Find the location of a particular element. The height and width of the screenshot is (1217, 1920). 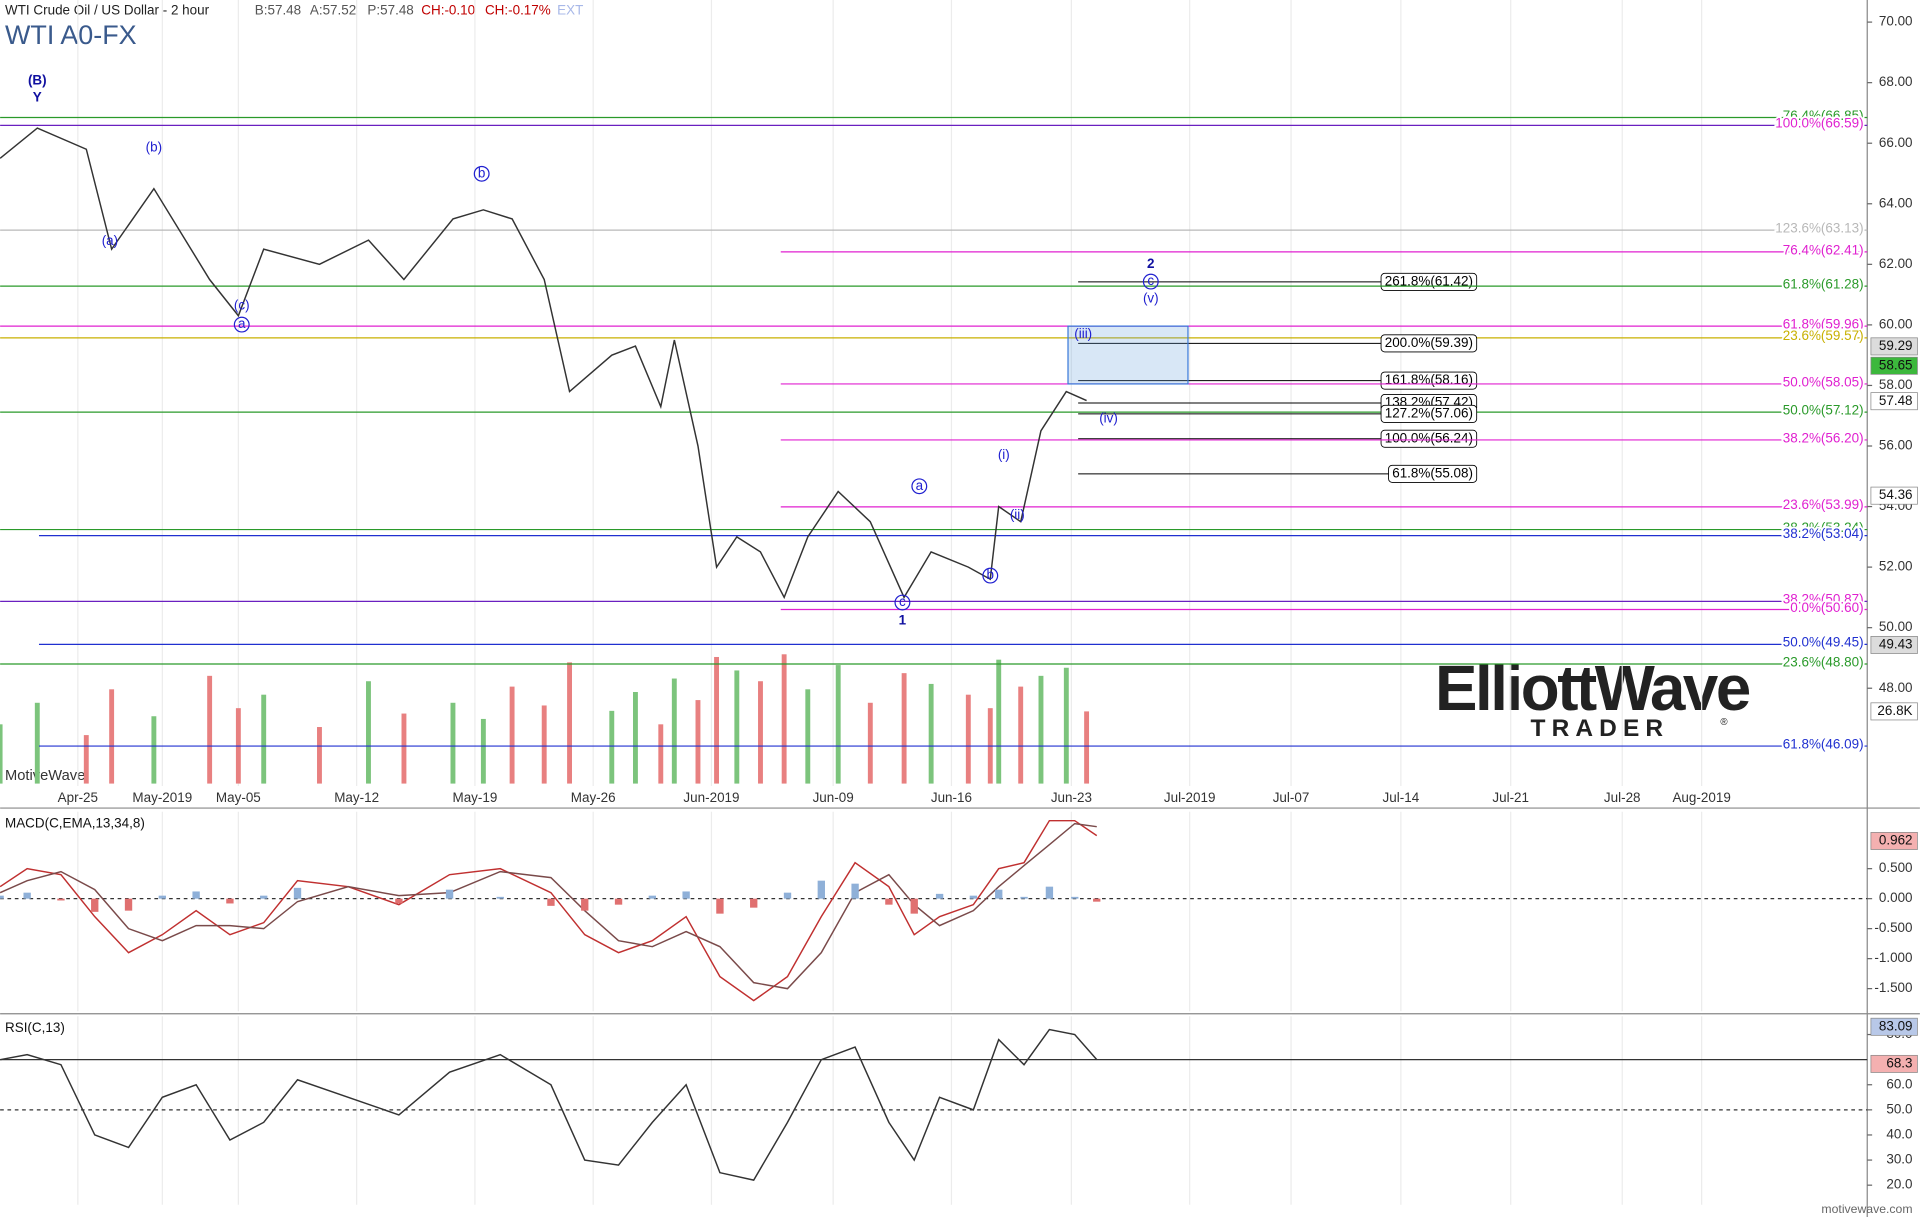

bid: B:57.48 is located at coordinates (278, 10).